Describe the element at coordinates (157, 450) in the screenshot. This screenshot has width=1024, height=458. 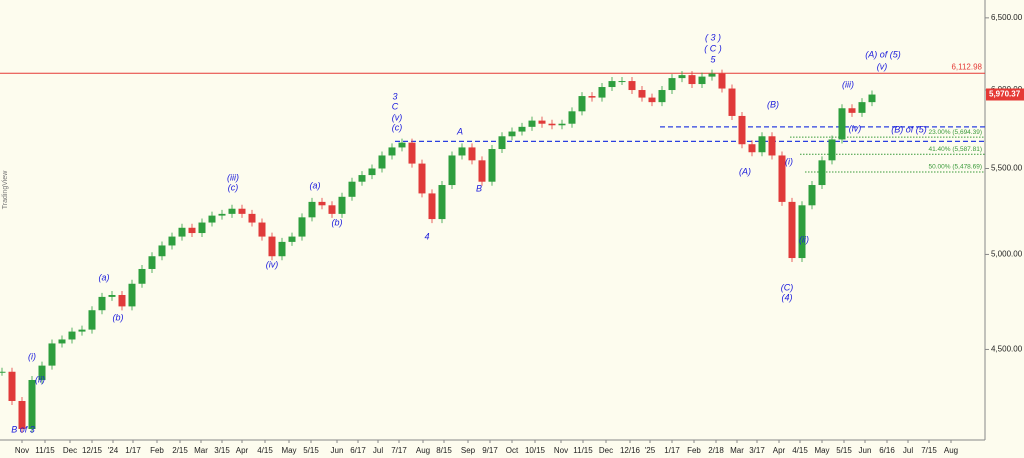
I see `x-tick-label: Feb` at that location.